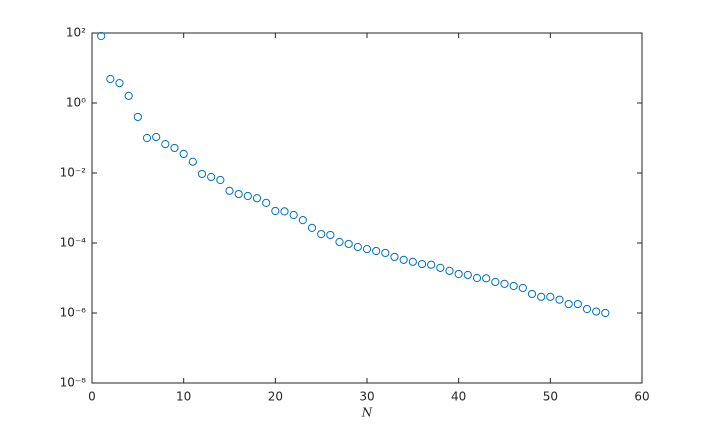  What do you see at coordinates (73, 313) in the screenshot?
I see `y-tick-label: 10⁻⁶` at bounding box center [73, 313].